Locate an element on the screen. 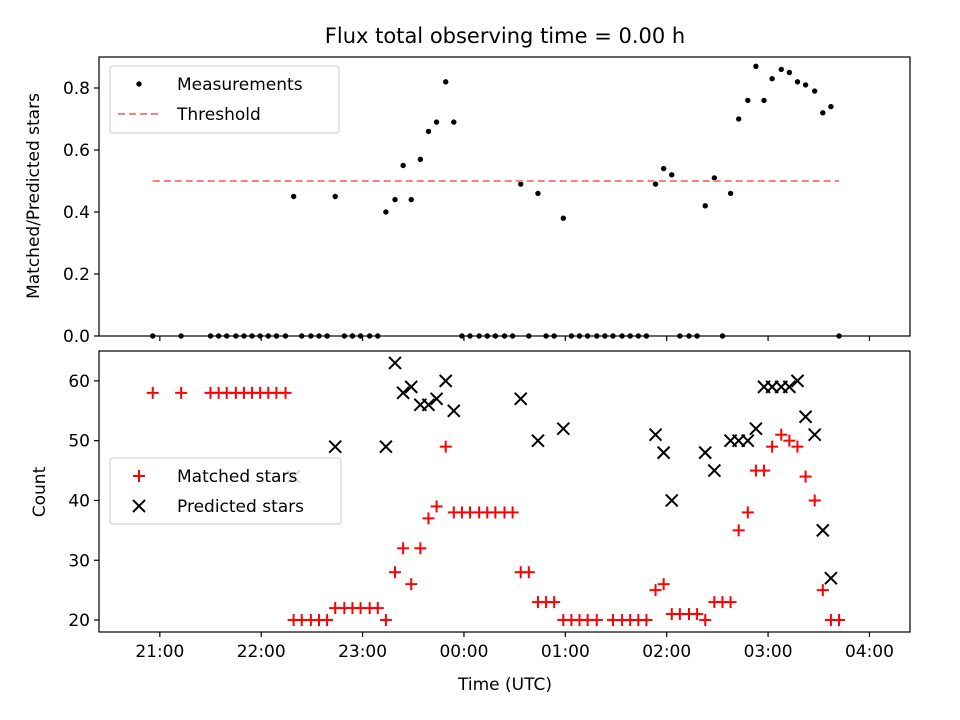 The height and width of the screenshot is (720, 960). top-y-tick-label-1: 0.2 is located at coordinates (76, 275).